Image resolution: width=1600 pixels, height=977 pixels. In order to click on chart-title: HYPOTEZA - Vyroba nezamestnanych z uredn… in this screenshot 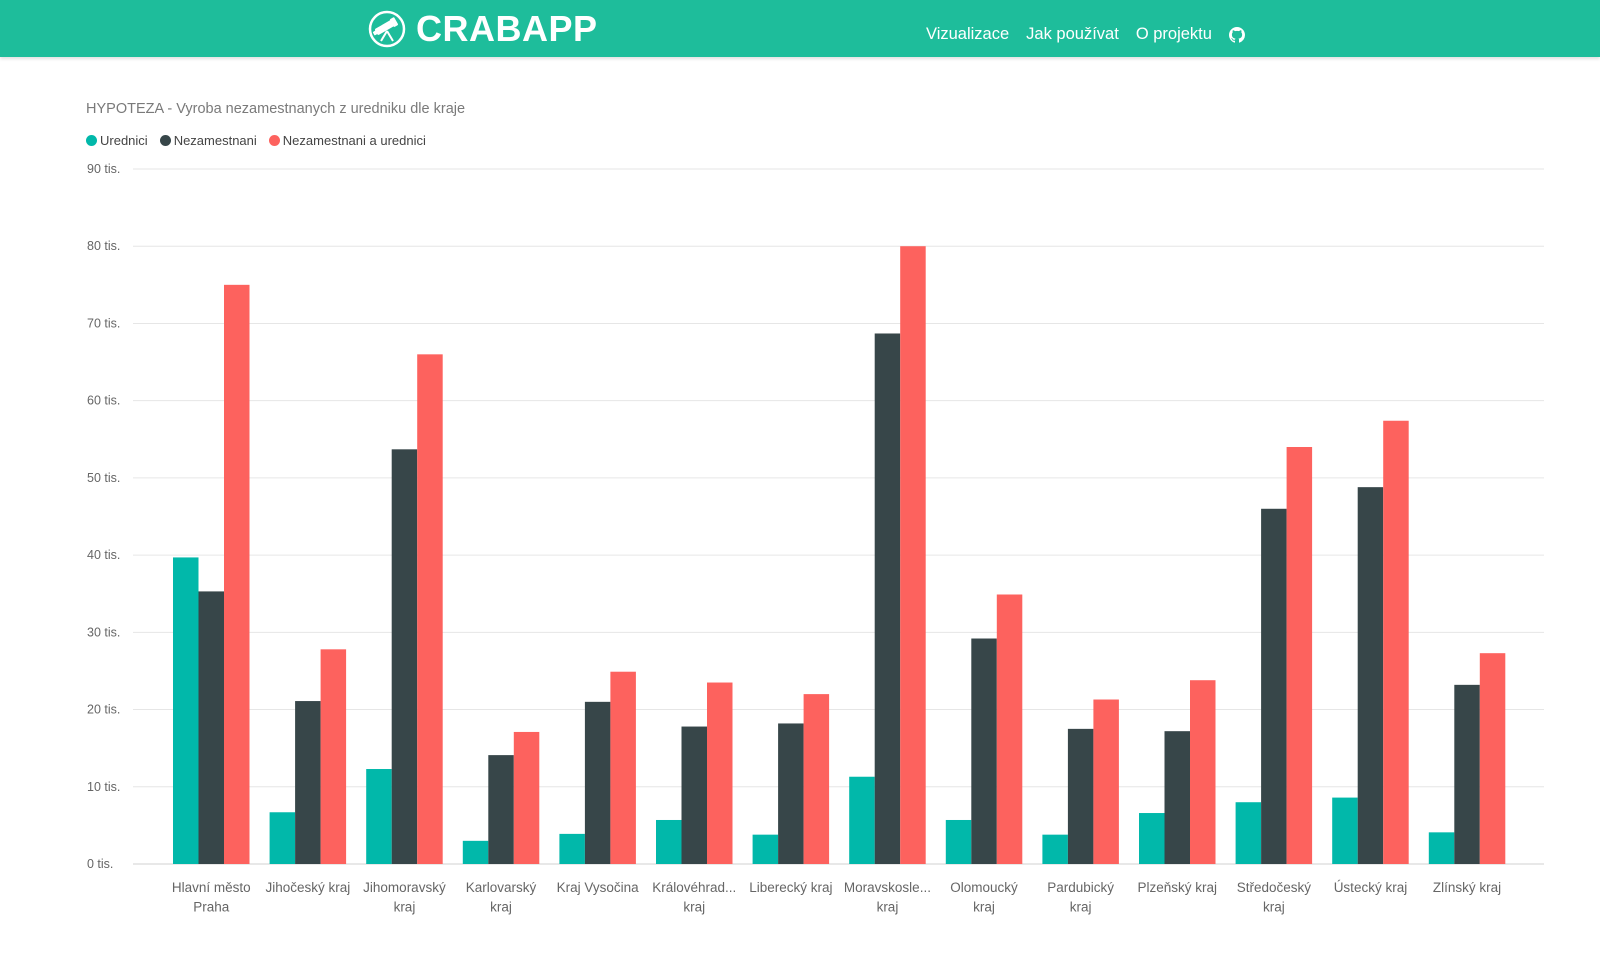, I will do `click(276, 109)`.